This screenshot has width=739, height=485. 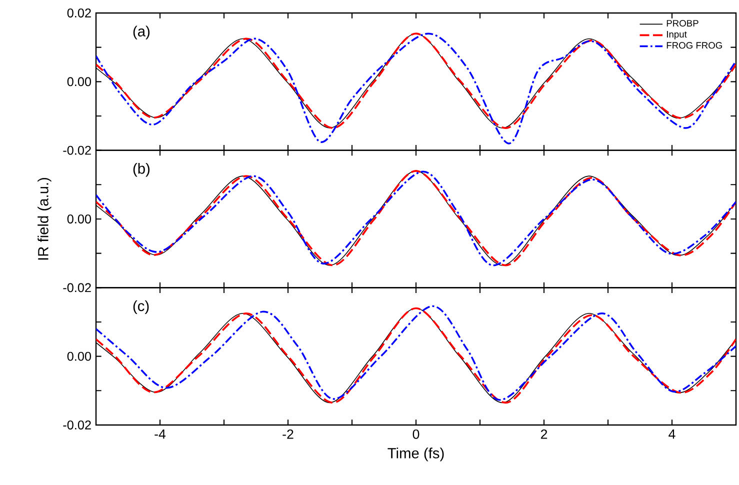 I want to click on x-axis-title: Time (fs), so click(x=416, y=455).